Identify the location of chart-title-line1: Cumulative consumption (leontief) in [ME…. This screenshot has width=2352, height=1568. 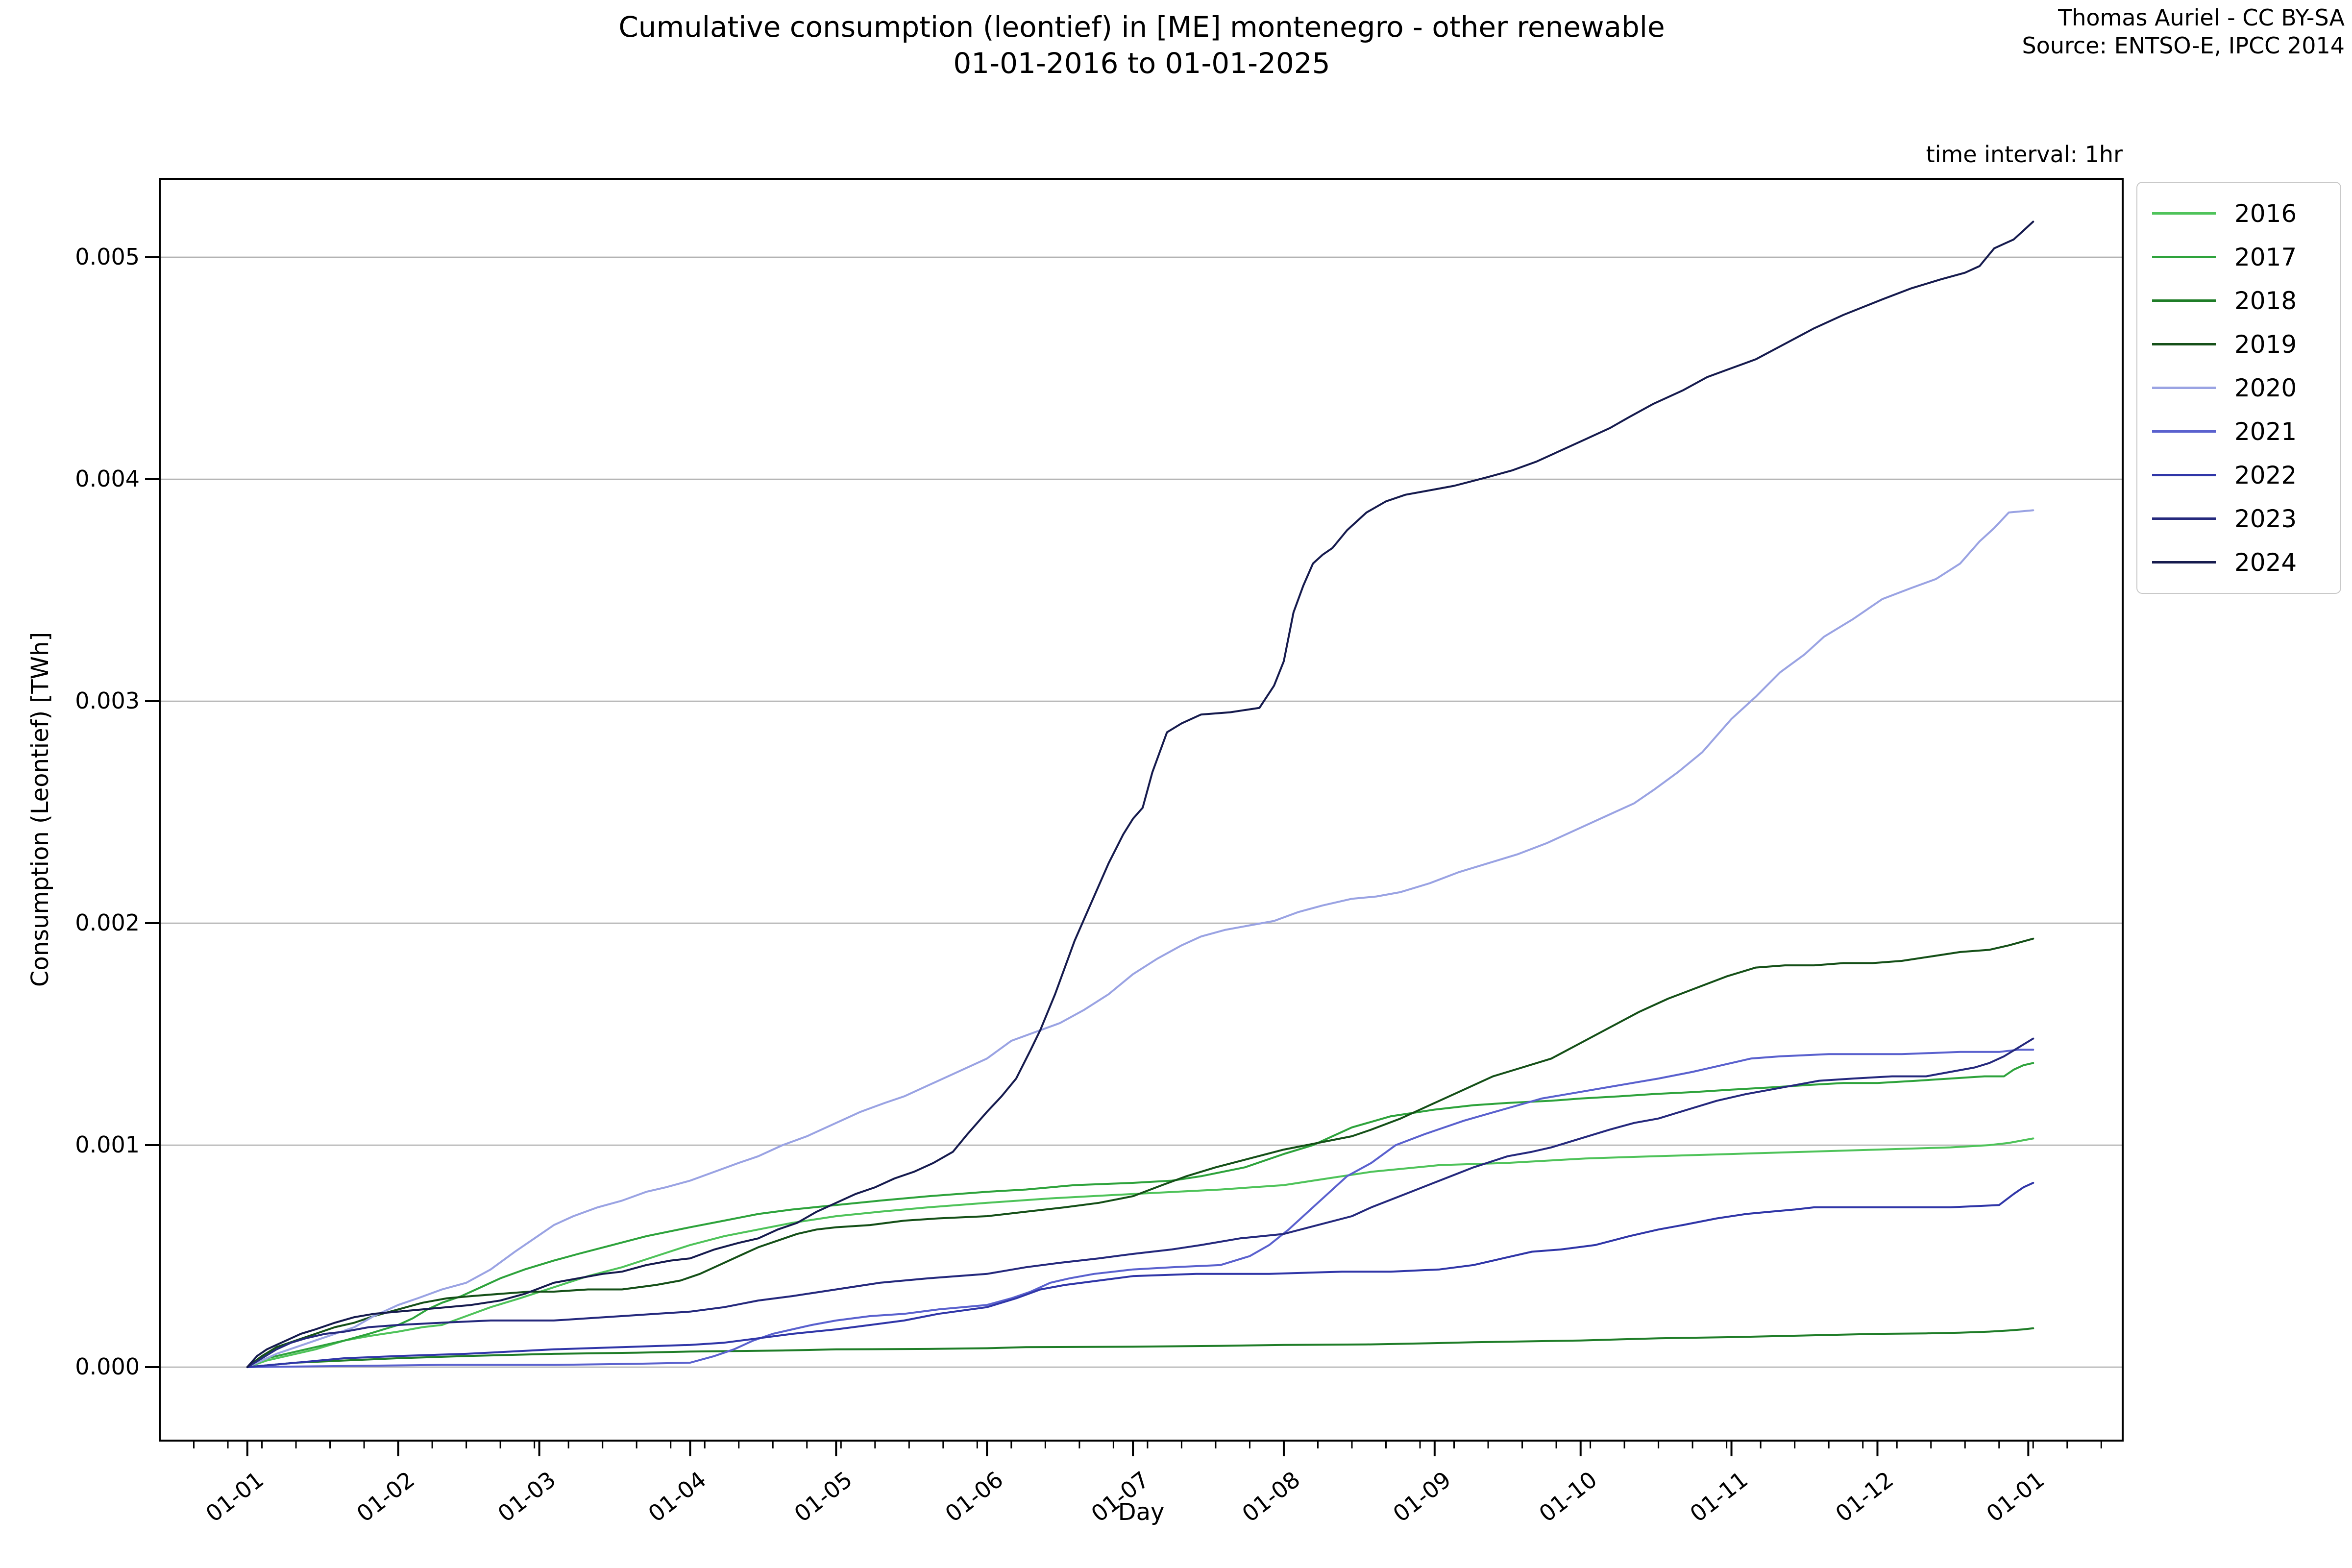
(1141, 27).